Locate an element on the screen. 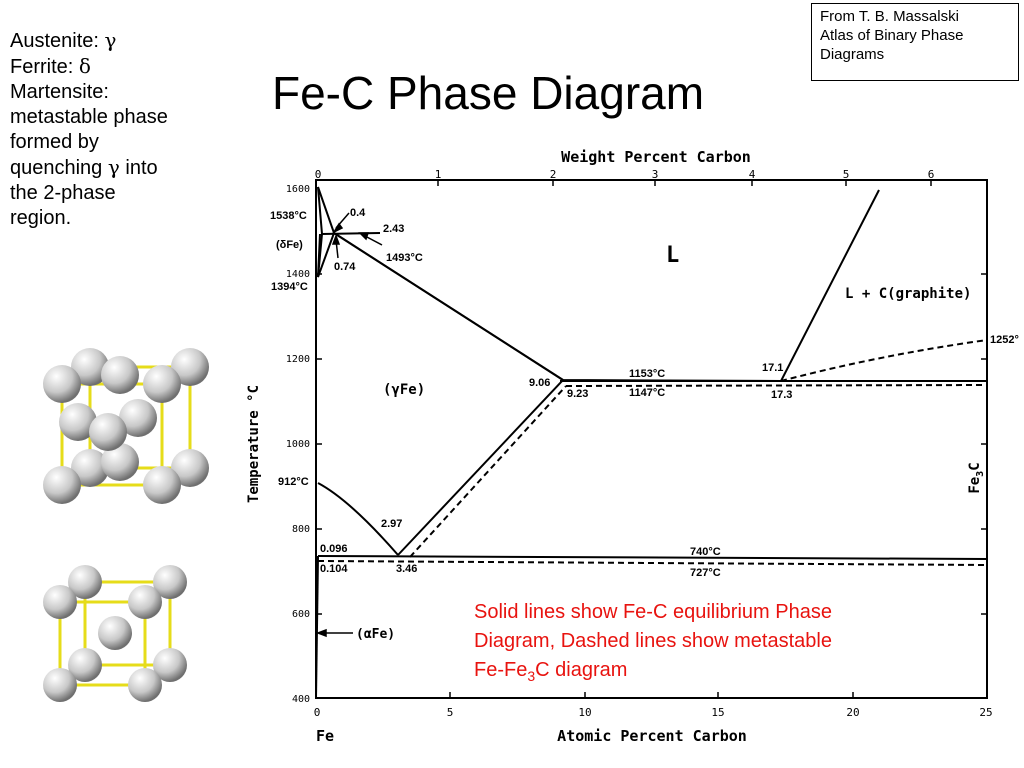  caption-line-2: Diagram, Dashed lines show metastable is located at coordinates (653, 641).